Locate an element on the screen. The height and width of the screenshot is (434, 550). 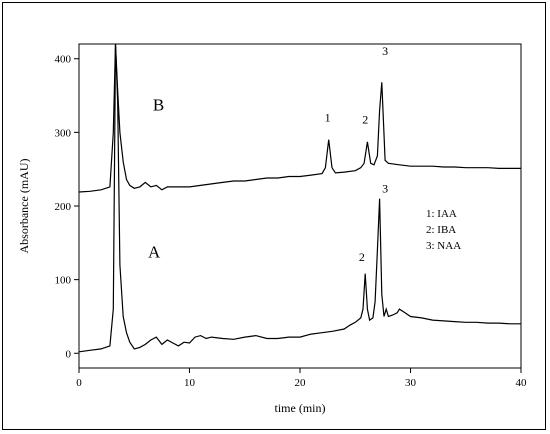
x-tick-label: 40 is located at coordinates (522, 383).